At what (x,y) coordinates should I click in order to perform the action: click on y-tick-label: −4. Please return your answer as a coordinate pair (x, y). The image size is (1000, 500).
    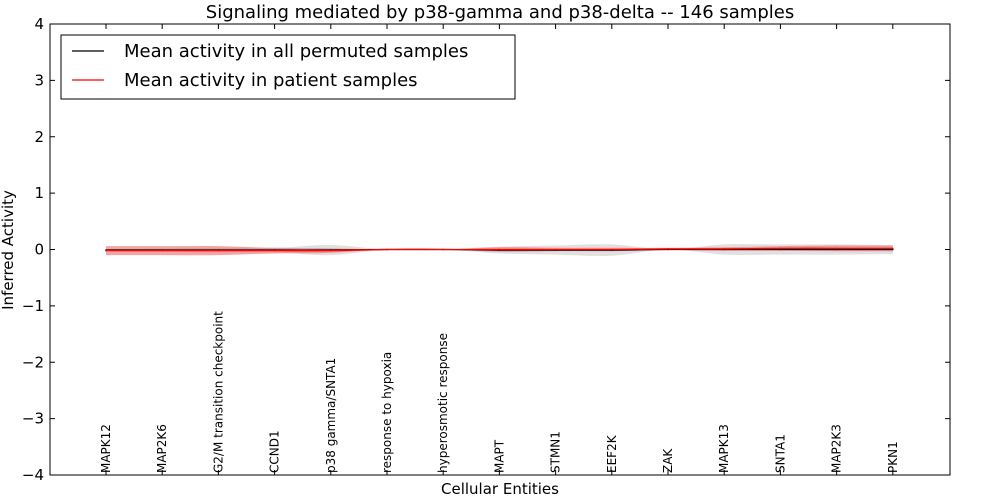
    Looking at the image, I should click on (33, 475).